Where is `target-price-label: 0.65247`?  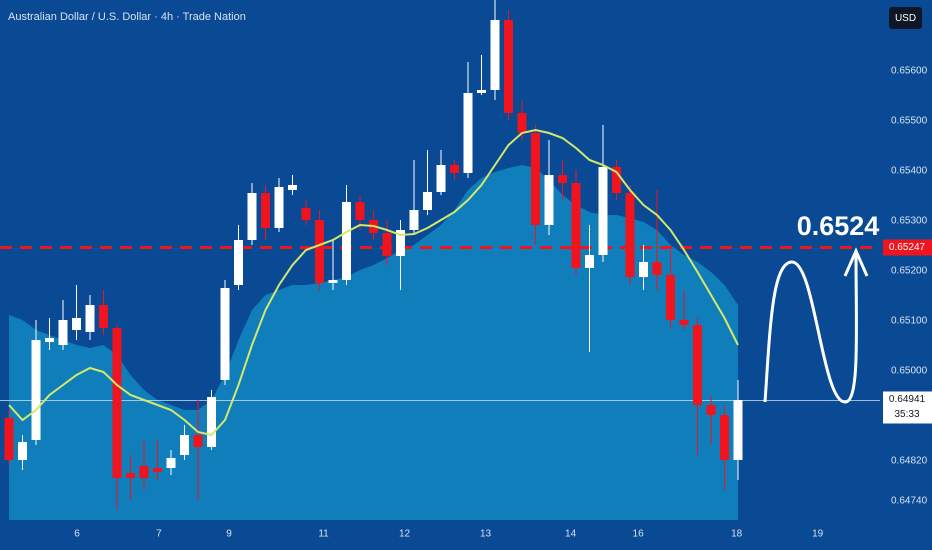 target-price-label: 0.65247 is located at coordinates (907, 247).